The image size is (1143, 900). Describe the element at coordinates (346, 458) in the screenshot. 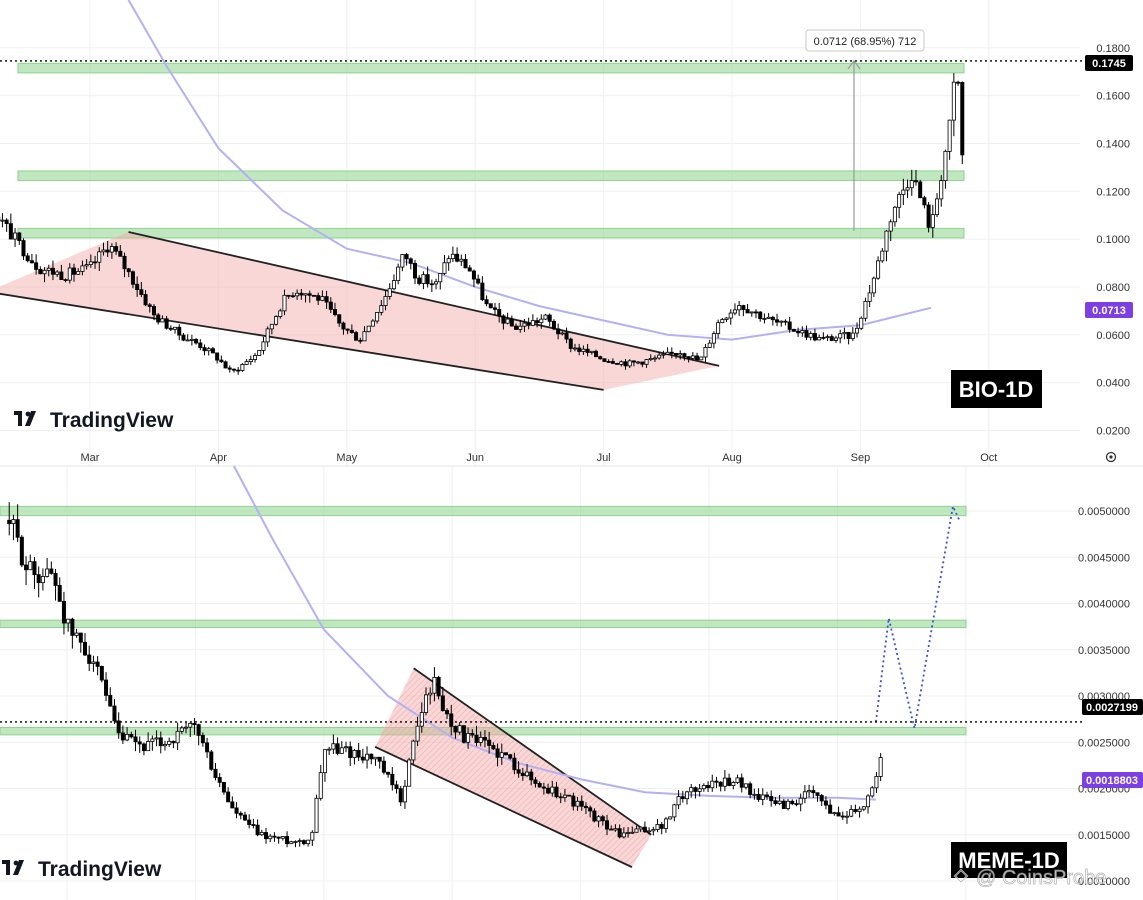

I see `x-tick-label: May` at that location.